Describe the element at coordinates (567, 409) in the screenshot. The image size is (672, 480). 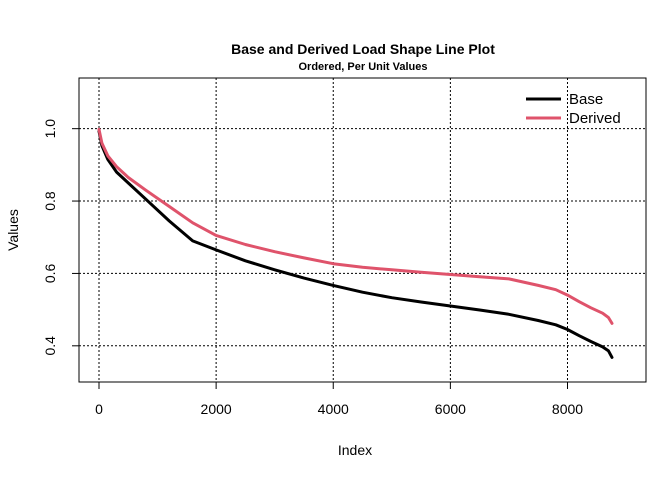
I see `x-tick-label: 8000` at that location.